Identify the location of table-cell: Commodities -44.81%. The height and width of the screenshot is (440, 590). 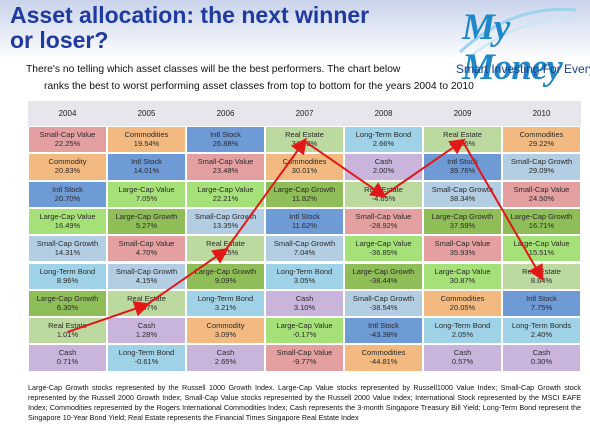
(383, 358).